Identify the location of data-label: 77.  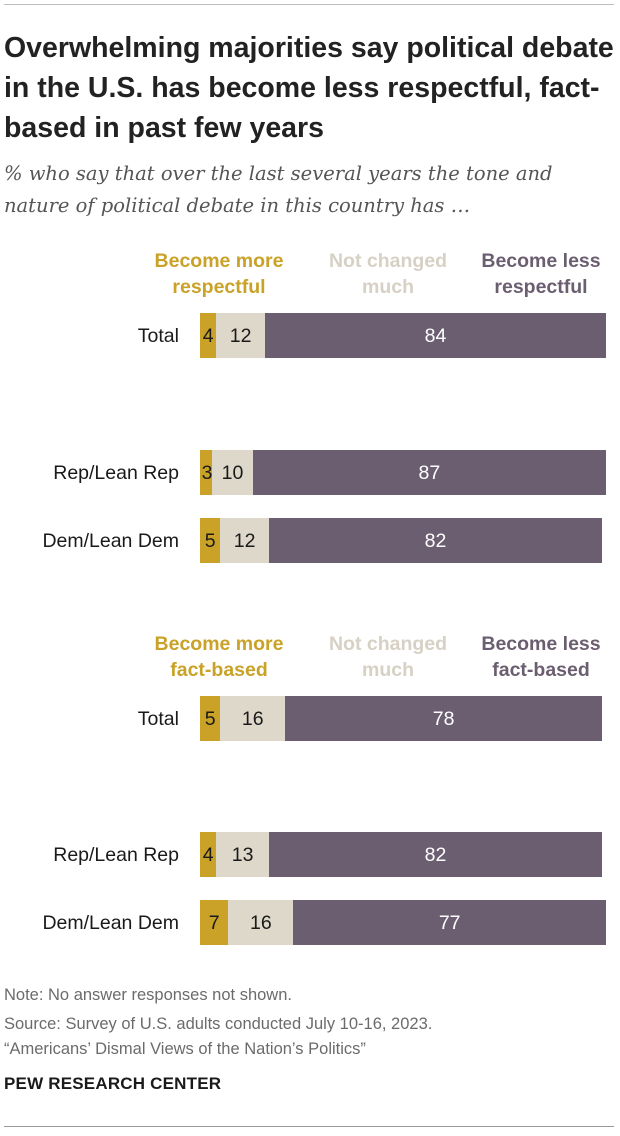
(449, 922).